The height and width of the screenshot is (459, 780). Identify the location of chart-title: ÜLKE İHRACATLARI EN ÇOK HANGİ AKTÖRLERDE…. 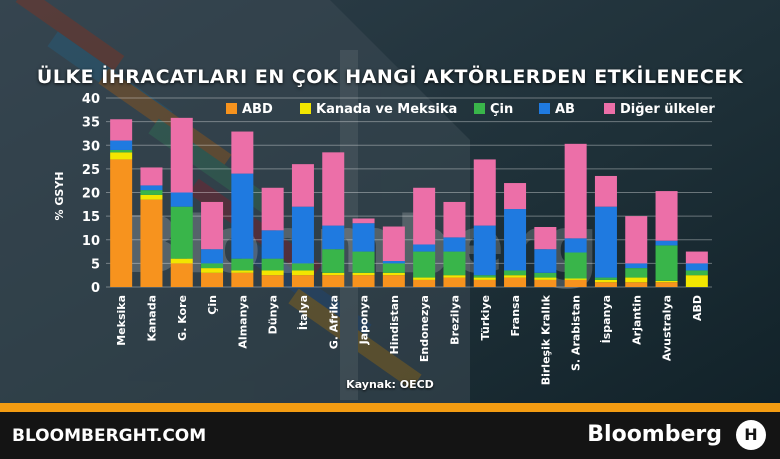
(390, 77).